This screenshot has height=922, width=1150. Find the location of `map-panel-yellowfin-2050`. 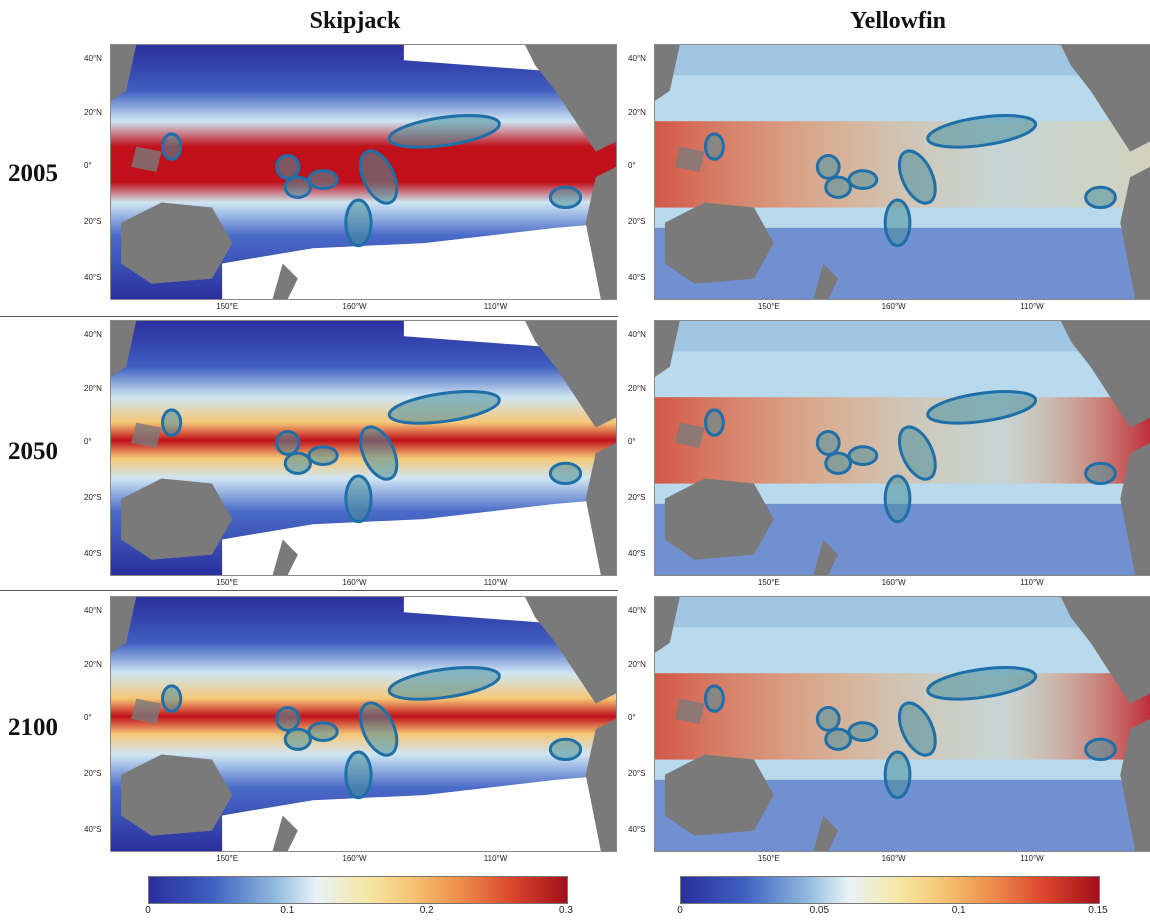

map-panel-yellowfin-2050 is located at coordinates (902, 448).